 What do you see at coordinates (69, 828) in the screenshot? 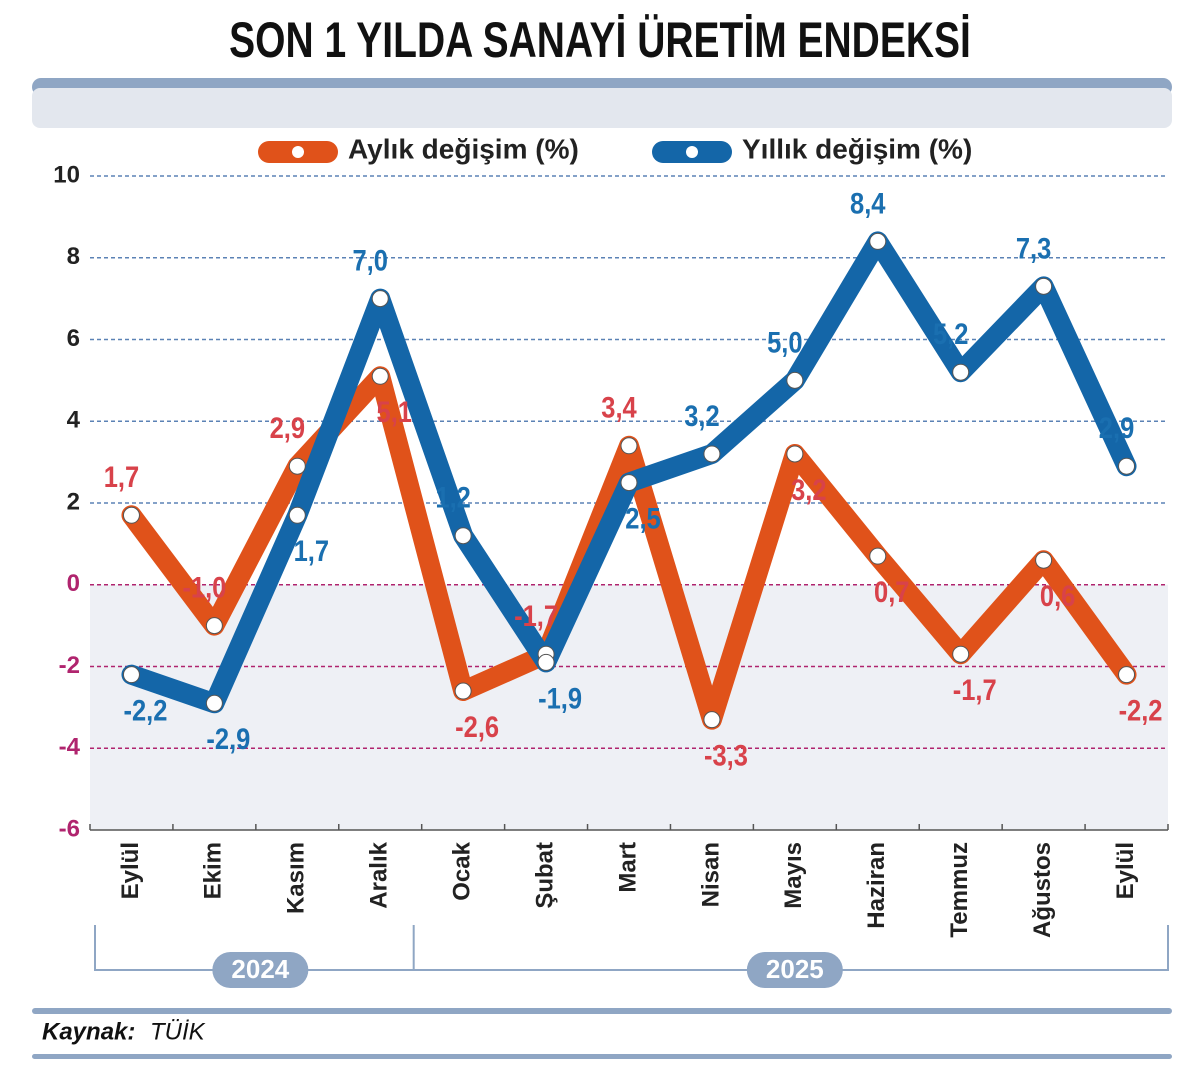
I see `y-tick-label: -6` at bounding box center [69, 828].